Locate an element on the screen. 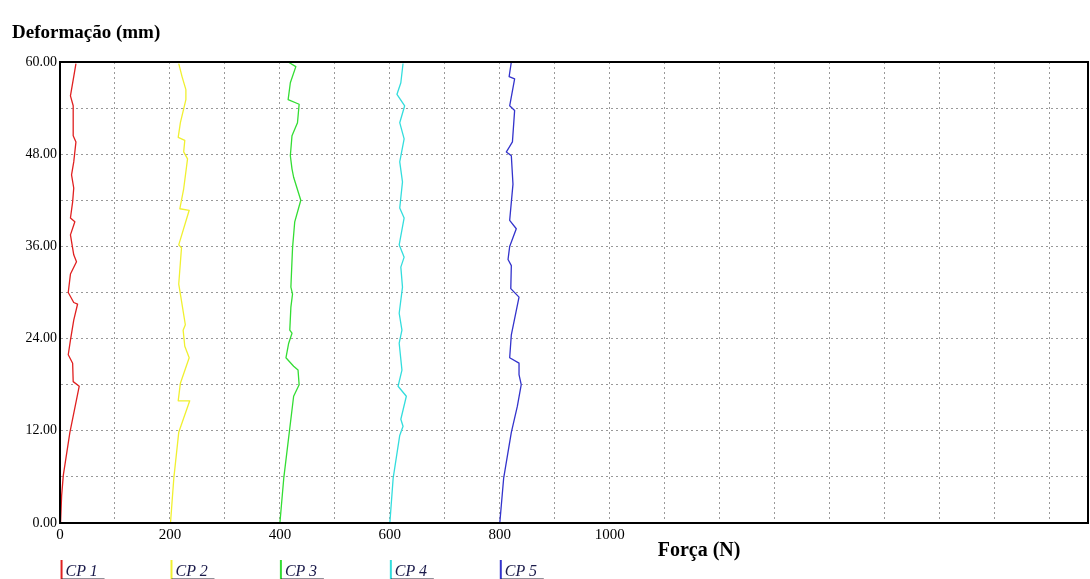 The image size is (1090, 579). y-tick-label: 12.00 is located at coordinates (41, 430).